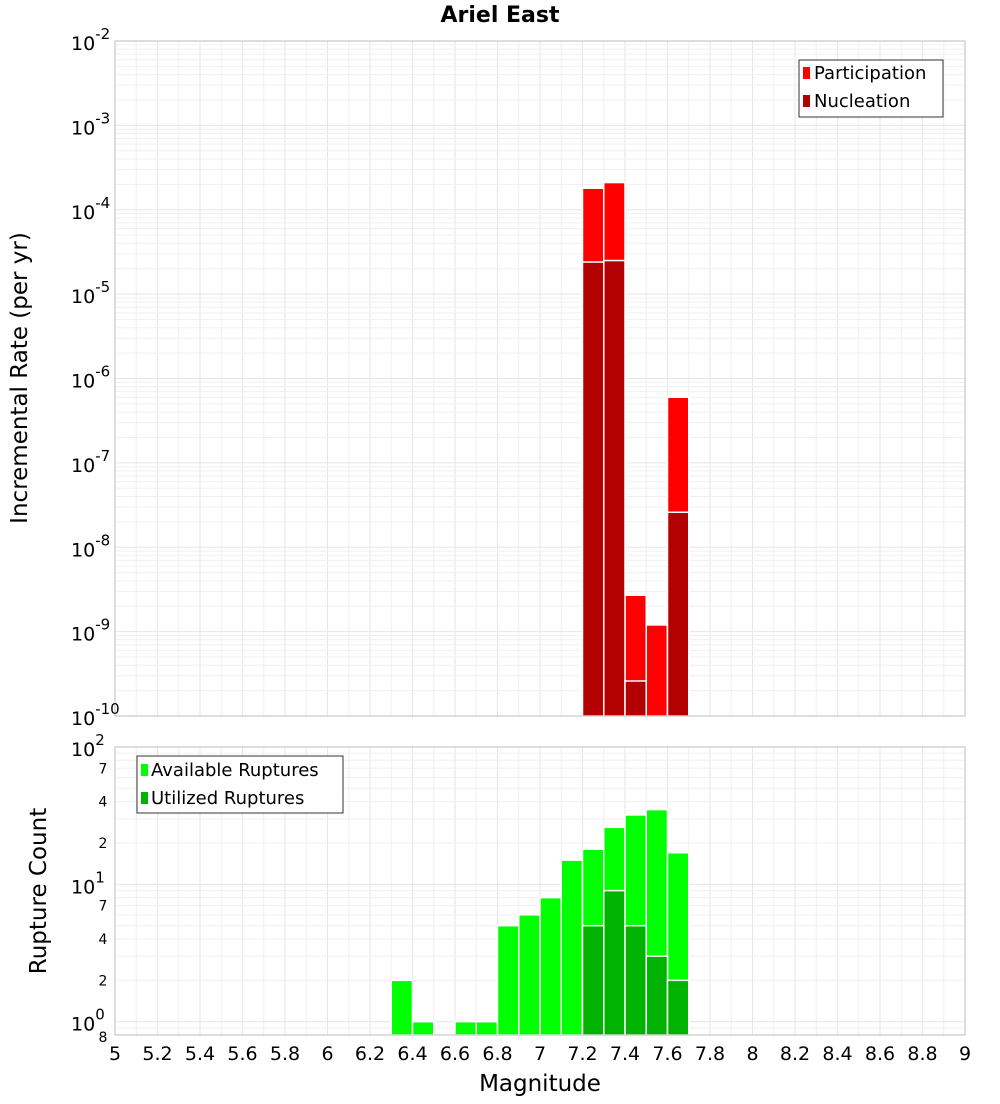  What do you see at coordinates (115, 1054) in the screenshot?
I see `x-tick-label: 5` at bounding box center [115, 1054].